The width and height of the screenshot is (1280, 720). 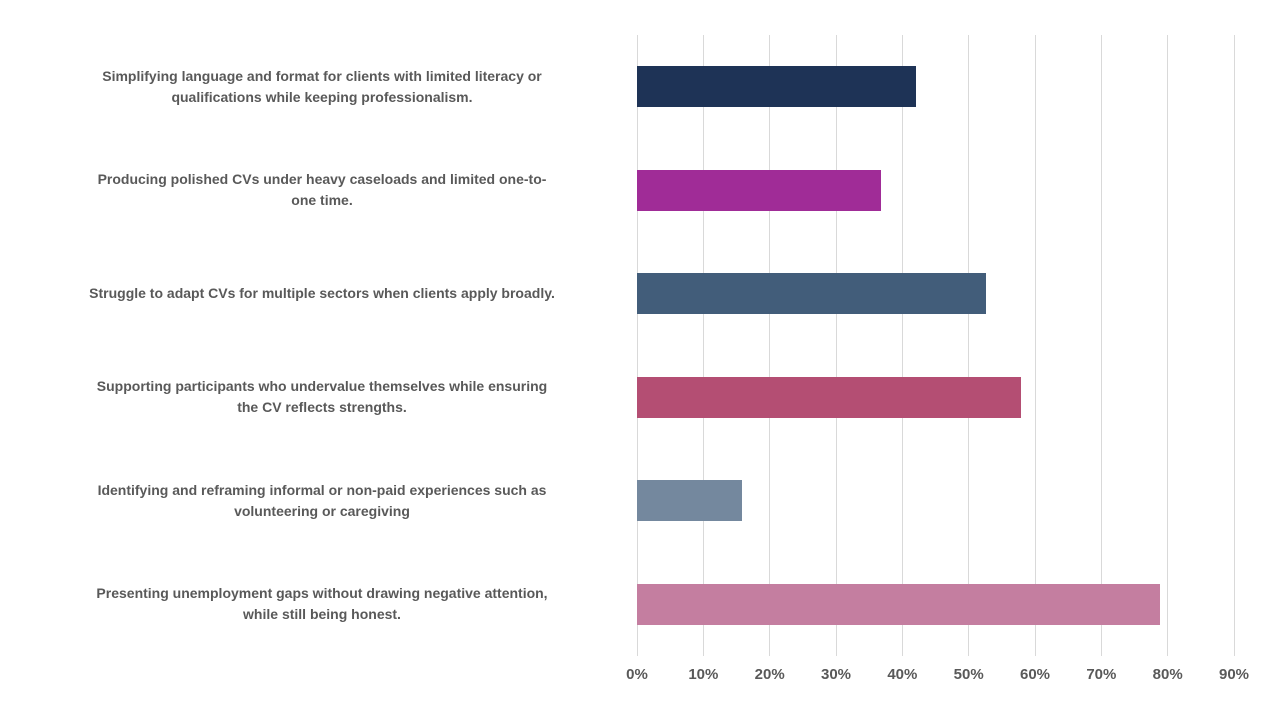 What do you see at coordinates (1234, 674) in the screenshot?
I see `x-axis-tick-label: 90%` at bounding box center [1234, 674].